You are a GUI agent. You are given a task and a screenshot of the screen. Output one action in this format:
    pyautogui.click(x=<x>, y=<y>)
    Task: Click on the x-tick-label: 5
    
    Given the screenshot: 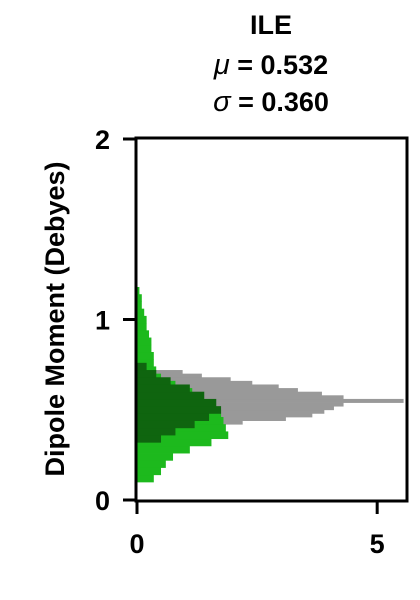 What is the action you would take?
    pyautogui.click(x=377, y=544)
    